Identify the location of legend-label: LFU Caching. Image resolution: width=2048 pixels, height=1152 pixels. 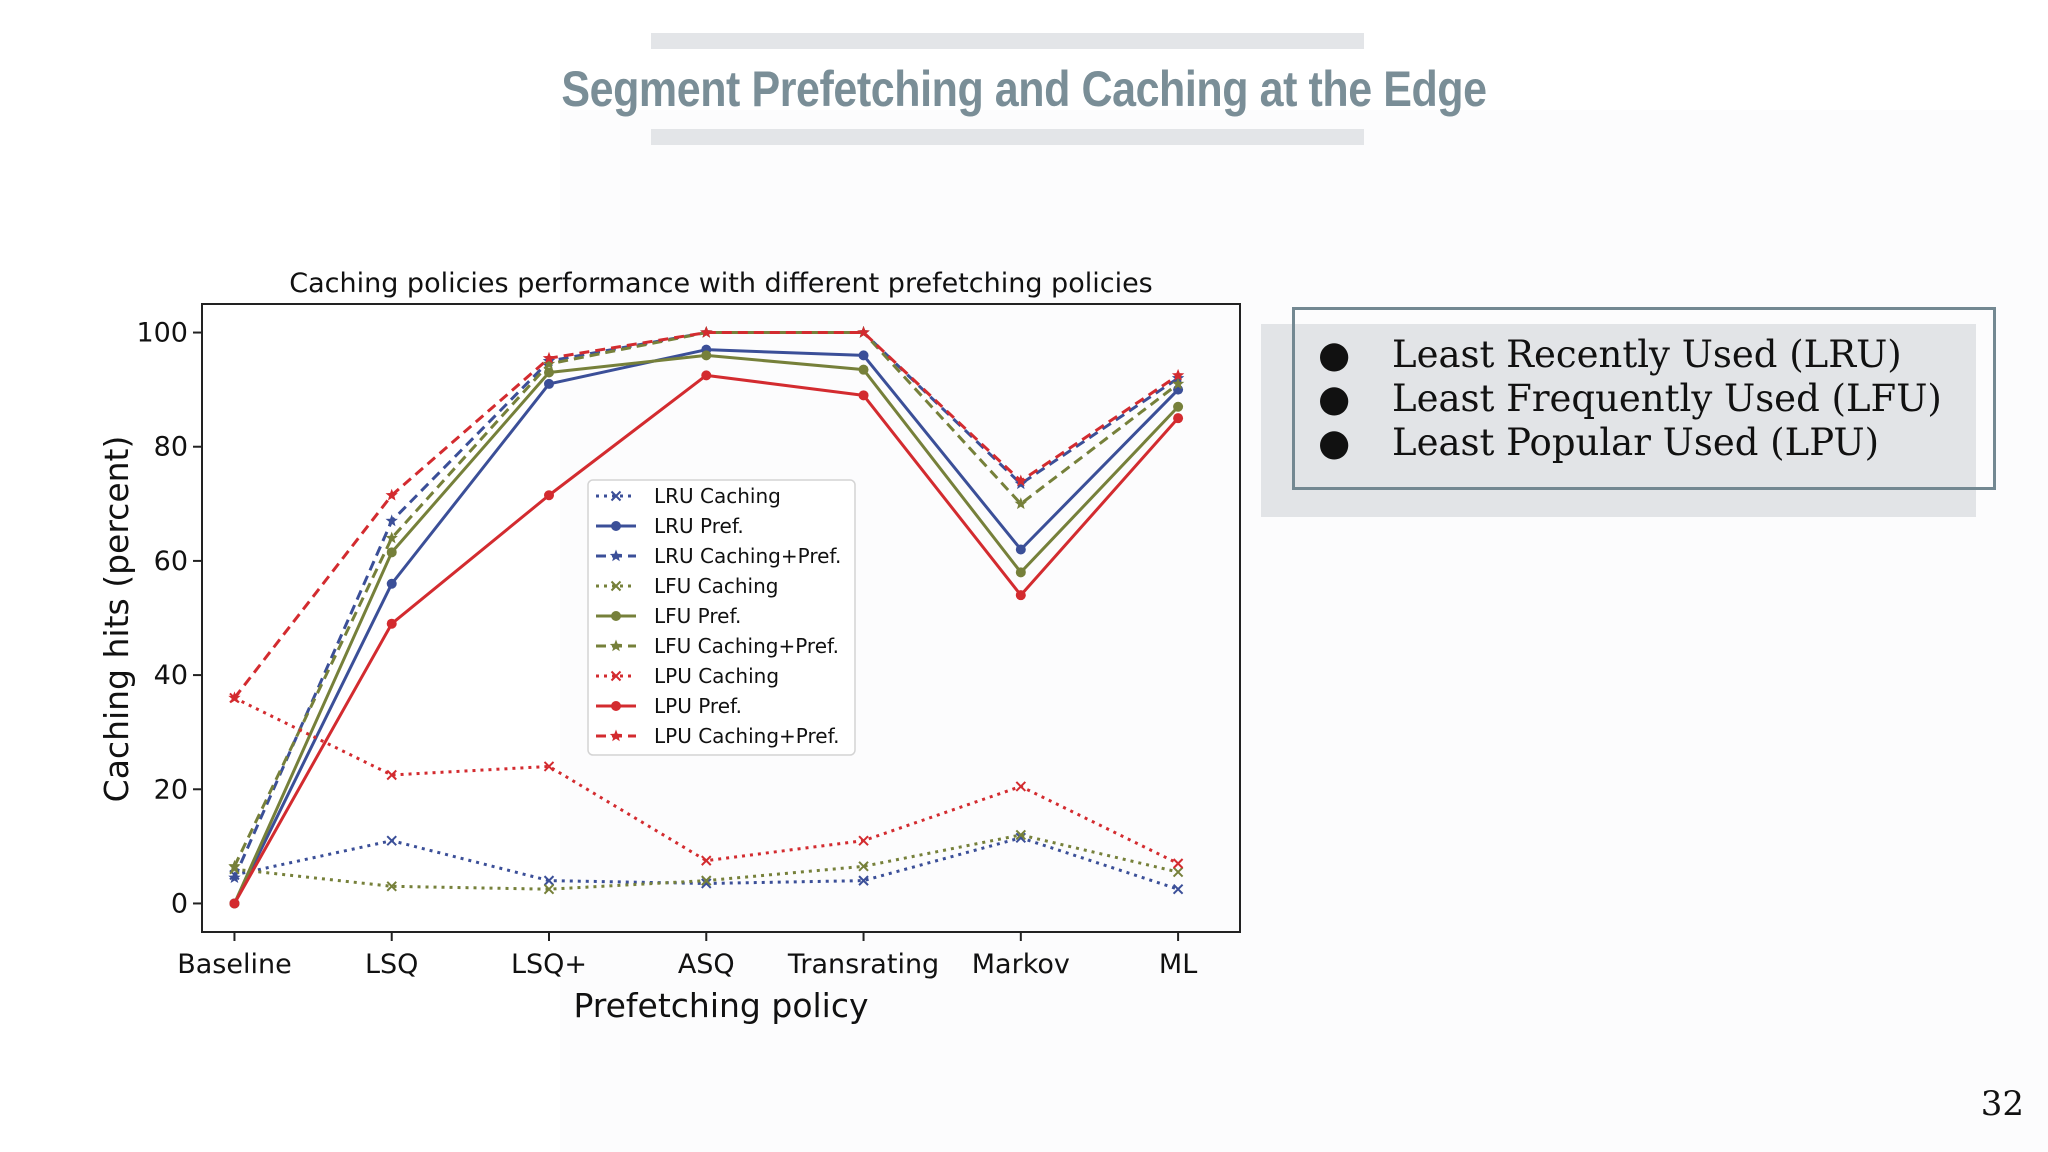
(716, 586).